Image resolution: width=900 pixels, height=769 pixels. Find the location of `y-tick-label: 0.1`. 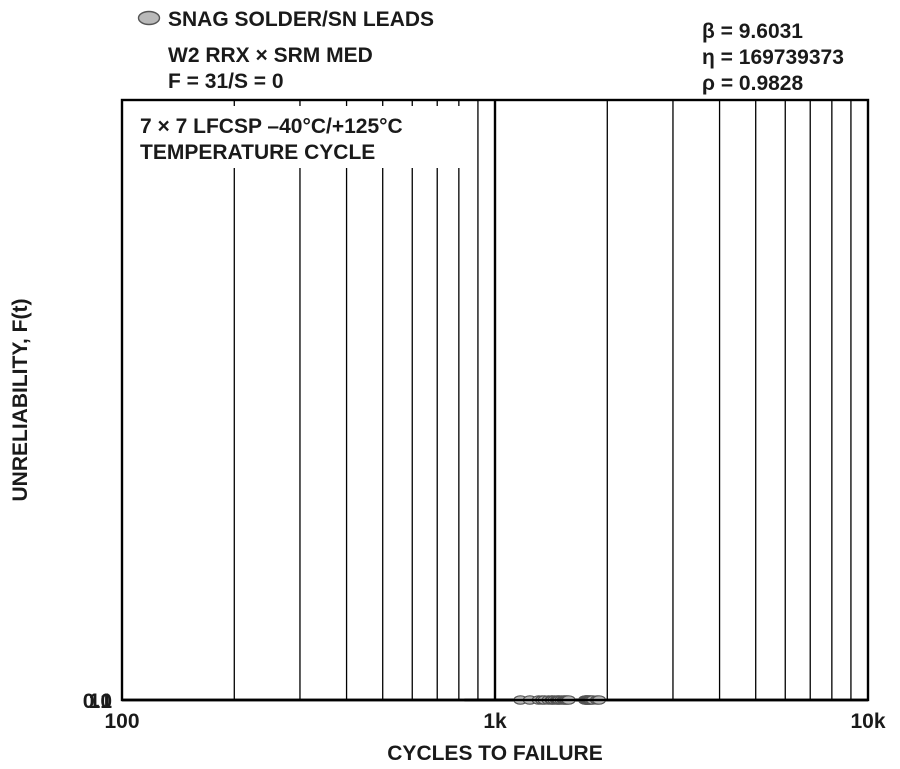

y-tick-label: 0.1 is located at coordinates (98, 701).